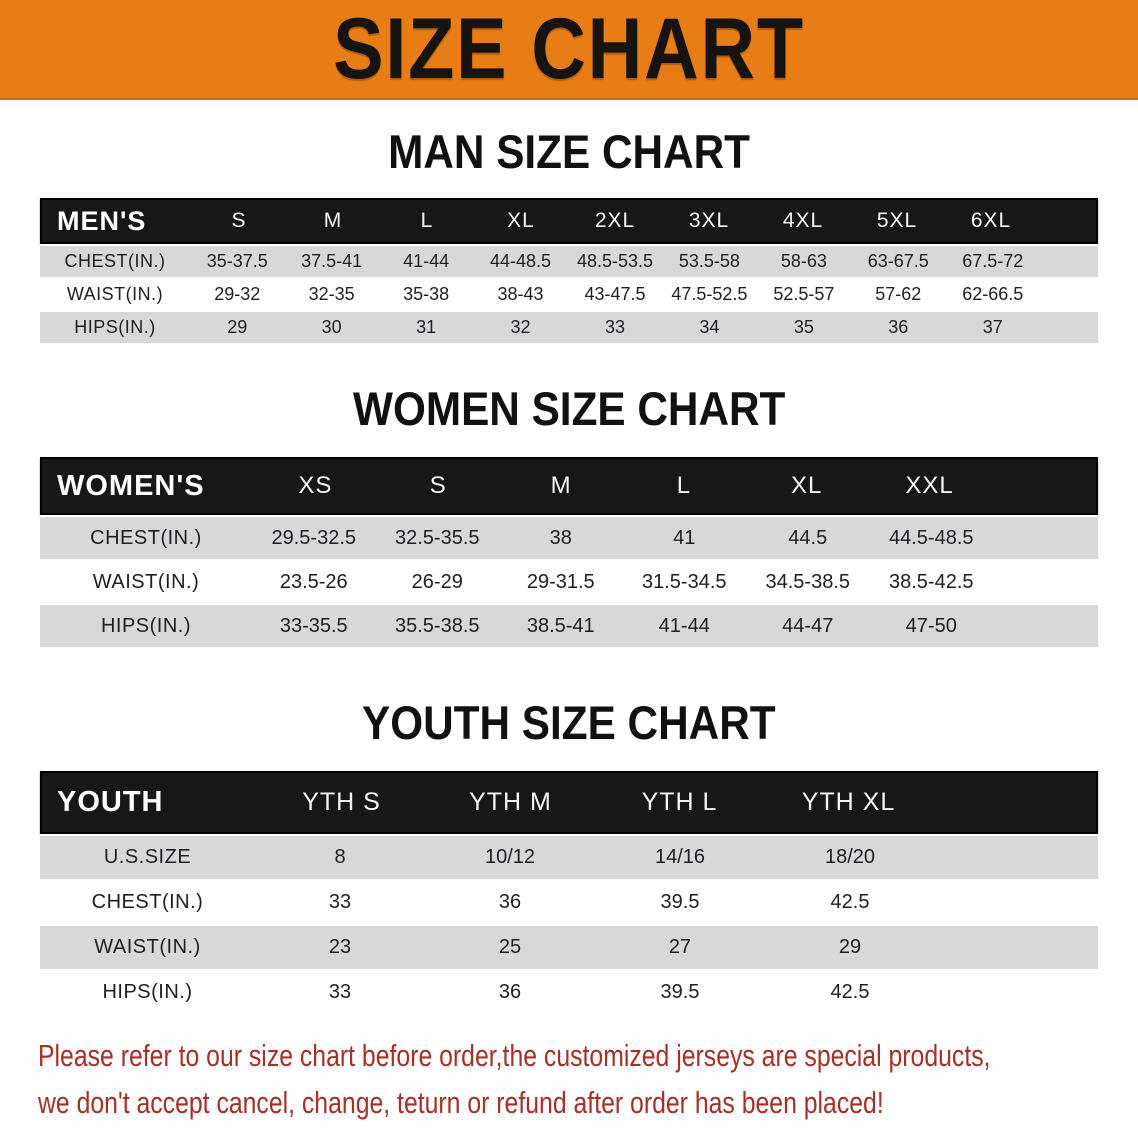 This screenshot has width=1138, height=1132. What do you see at coordinates (615, 294) in the screenshot?
I see `size-value: 43-47.5` at bounding box center [615, 294].